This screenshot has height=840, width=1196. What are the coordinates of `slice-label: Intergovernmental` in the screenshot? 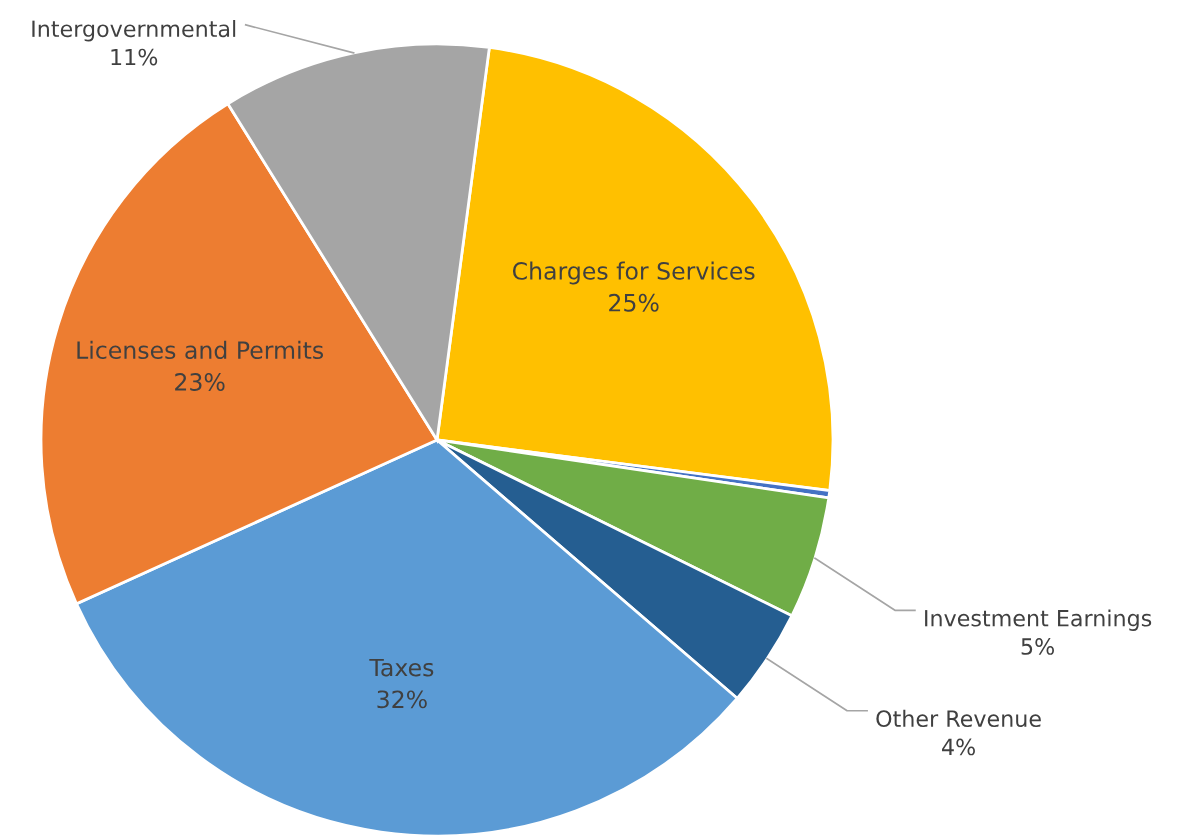 It's located at (134, 30).